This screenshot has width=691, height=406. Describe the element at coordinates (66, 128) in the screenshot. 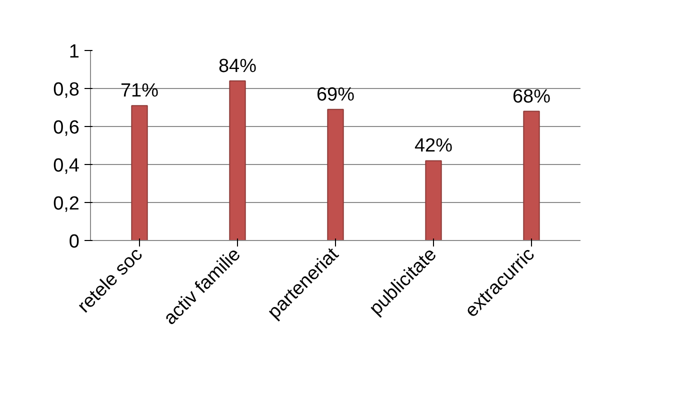

I see `y-tick-label: 0,6` at that location.